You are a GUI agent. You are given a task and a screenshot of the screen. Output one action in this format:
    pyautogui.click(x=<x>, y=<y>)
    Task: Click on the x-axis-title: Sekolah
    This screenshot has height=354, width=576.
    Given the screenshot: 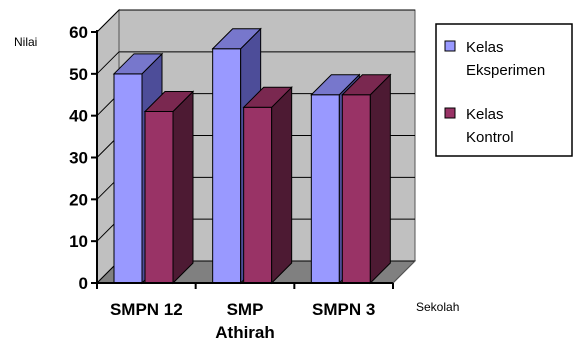 What is the action you would take?
    pyautogui.click(x=437, y=307)
    